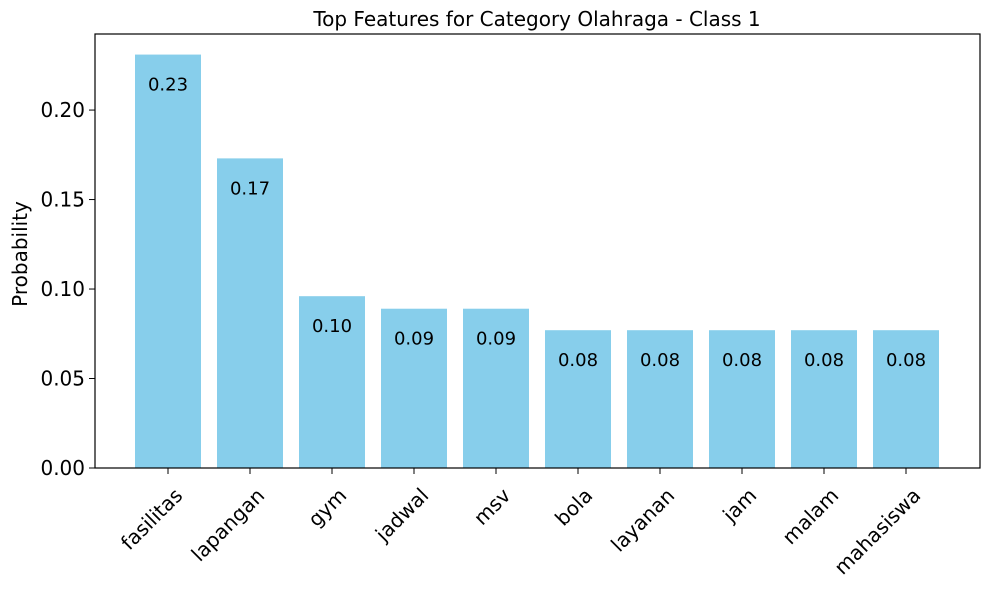 This screenshot has height=590, width=989. I want to click on y-tick-label: 0.15, so click(62, 200).